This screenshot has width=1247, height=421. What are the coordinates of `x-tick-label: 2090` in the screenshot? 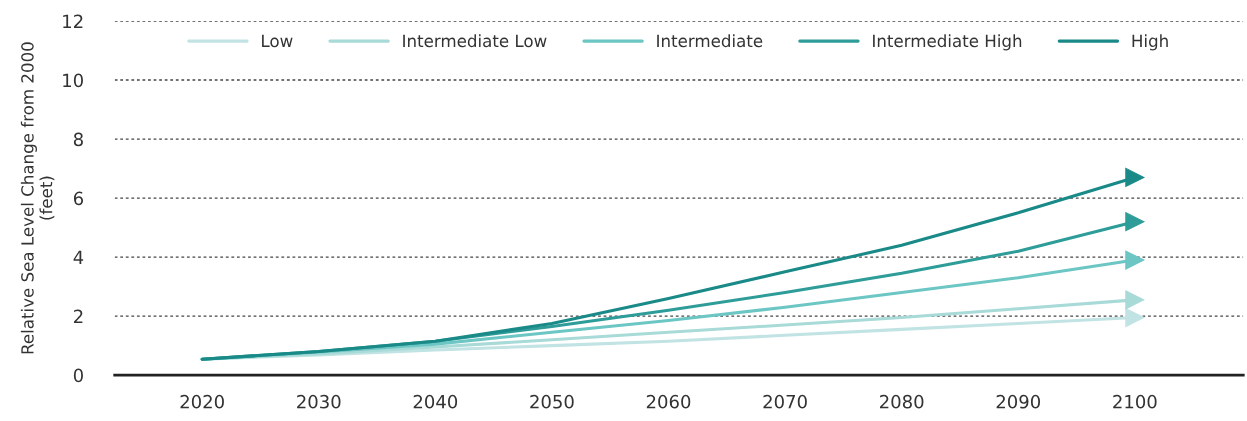 It's located at (1018, 401).